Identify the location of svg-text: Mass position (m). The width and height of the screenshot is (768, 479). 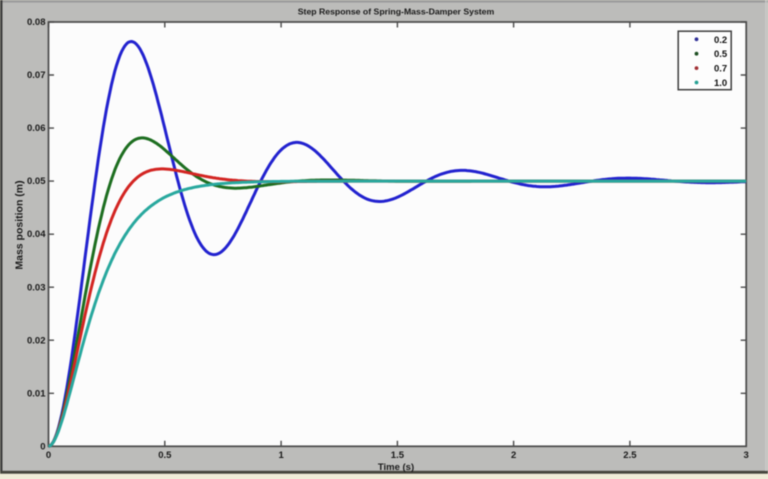
(20, 224).